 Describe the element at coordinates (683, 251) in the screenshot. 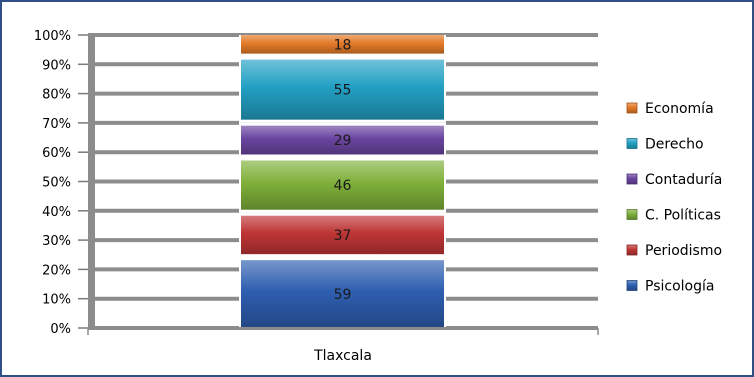

I see `legend-label: Periodismo` at that location.